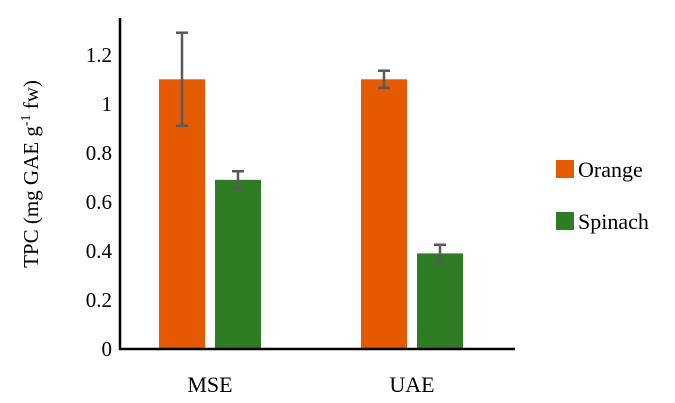 The image size is (675, 403). I want to click on y-tick-label: 0.4, so click(99, 251).